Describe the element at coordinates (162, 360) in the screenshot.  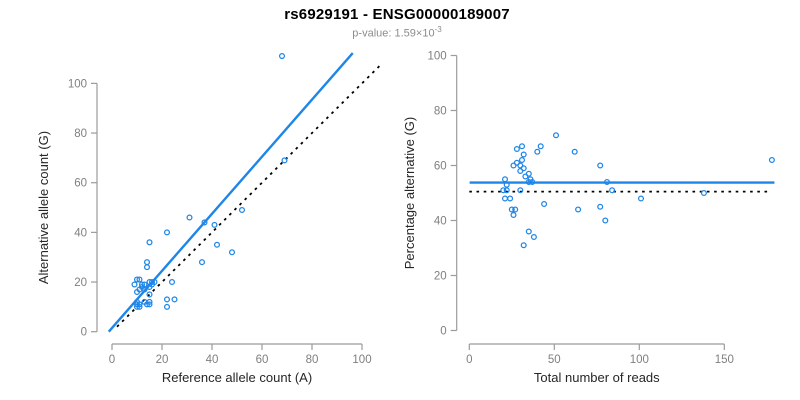
I see `x-tick-label: 20` at that location.